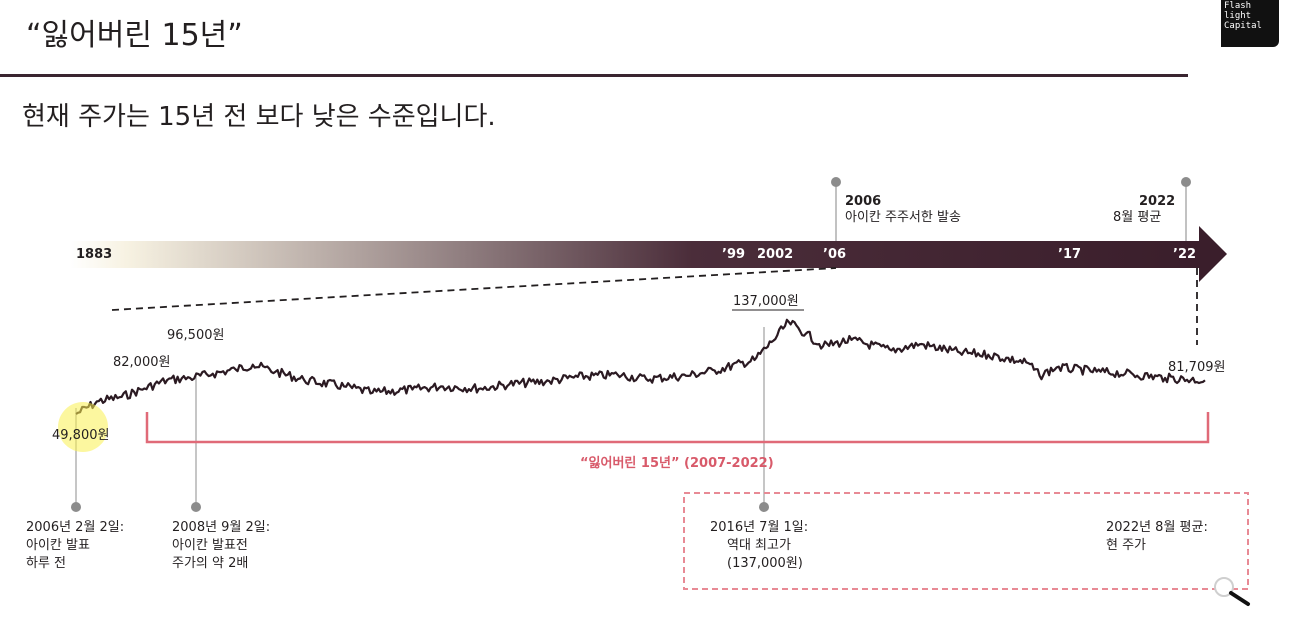  I want to click on page-title: “잃어버린 15년”, so click(134, 35).